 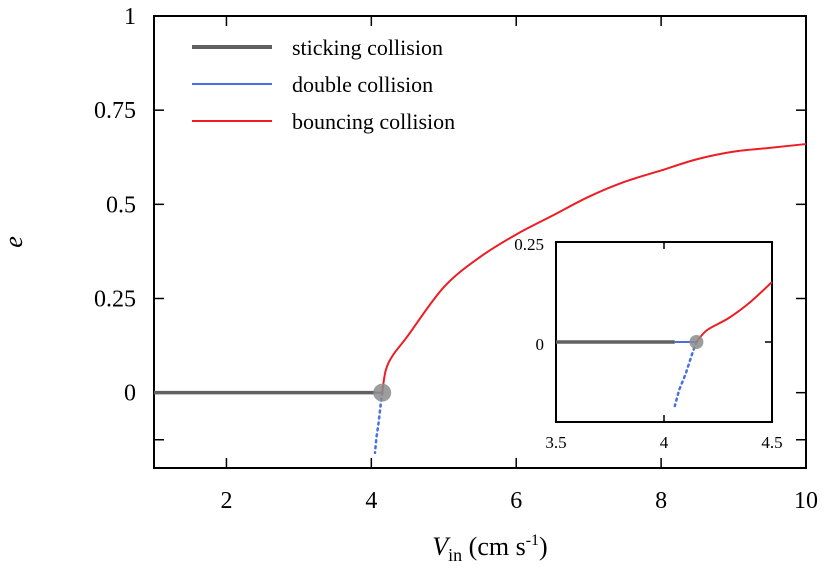 I want to click on inset-ticks: 3.5 4 4.5 0 0.25, so click(x=648, y=343).